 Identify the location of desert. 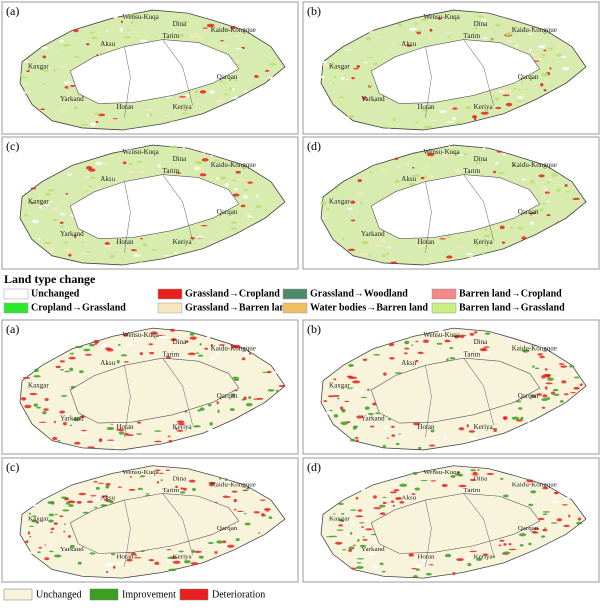
(154, 206).